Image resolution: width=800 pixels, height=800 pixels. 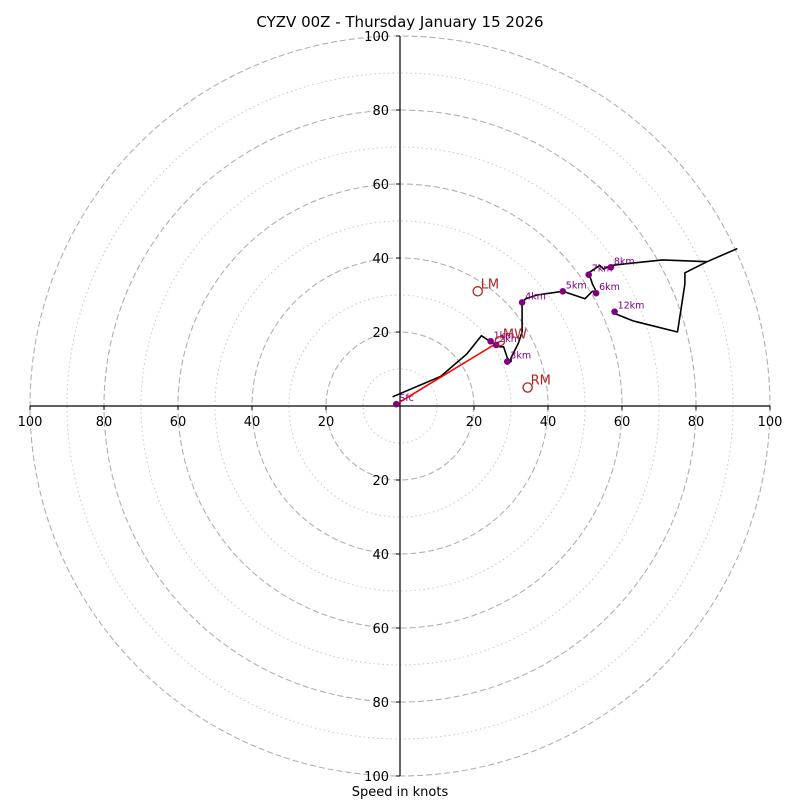 I want to click on hodograph-trace, so click(x=565, y=326).